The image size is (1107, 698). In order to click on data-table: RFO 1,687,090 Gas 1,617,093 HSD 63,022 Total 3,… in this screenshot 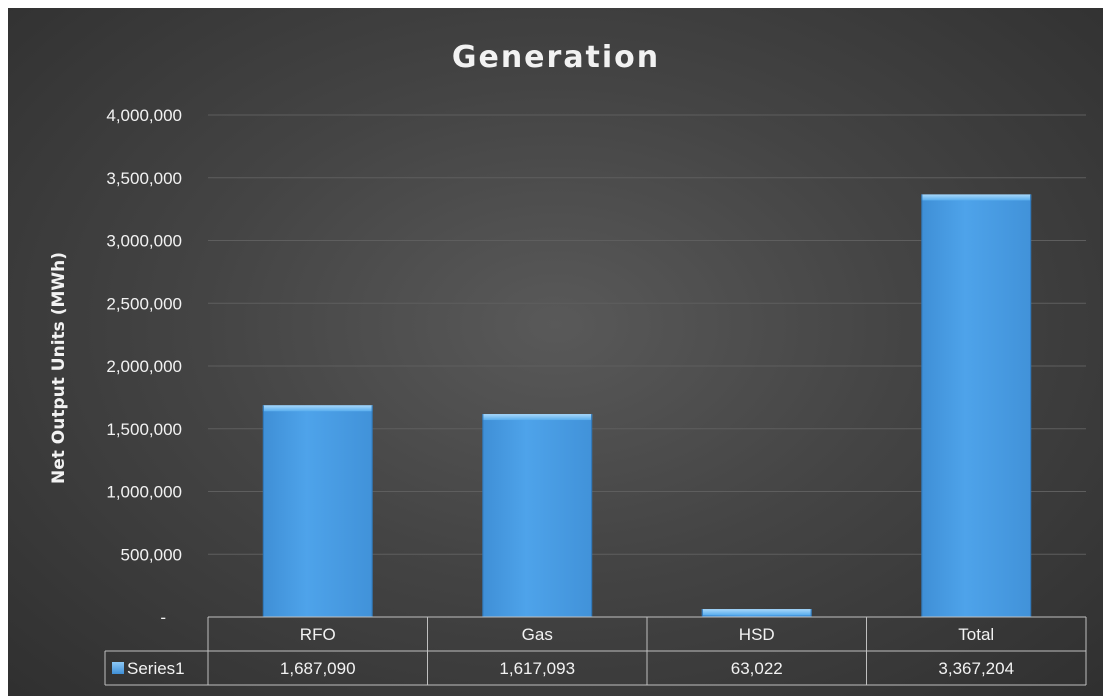, I will do `click(595, 651)`.